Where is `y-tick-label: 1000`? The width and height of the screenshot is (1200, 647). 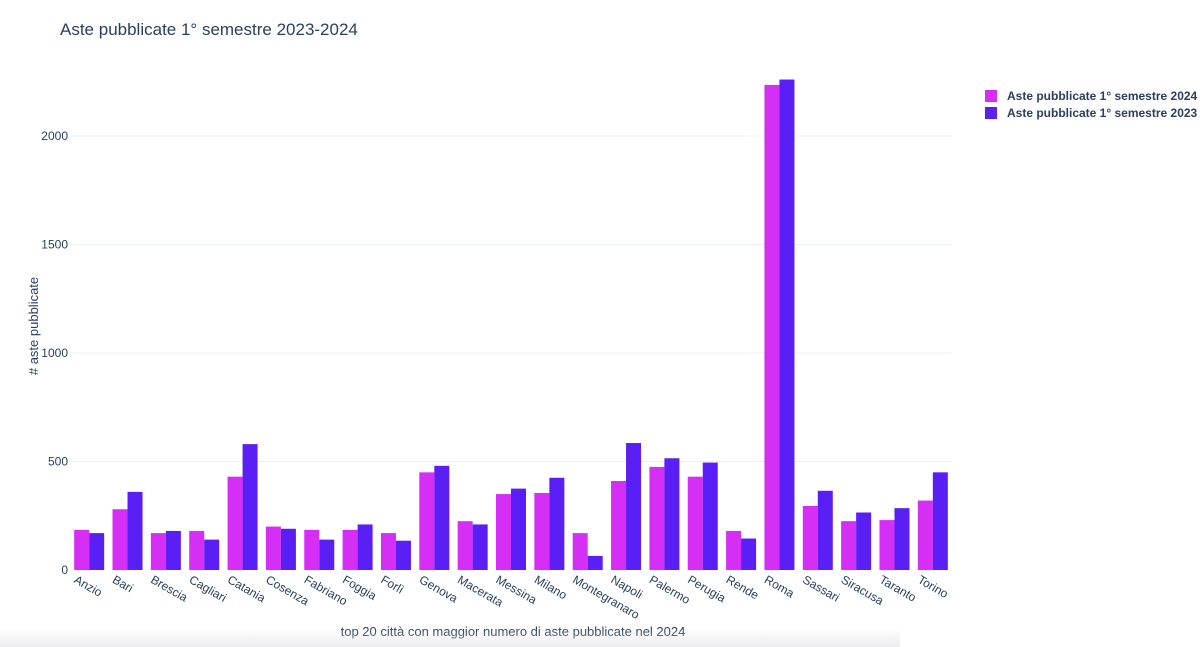
y-tick-label: 1000 is located at coordinates (54, 353).